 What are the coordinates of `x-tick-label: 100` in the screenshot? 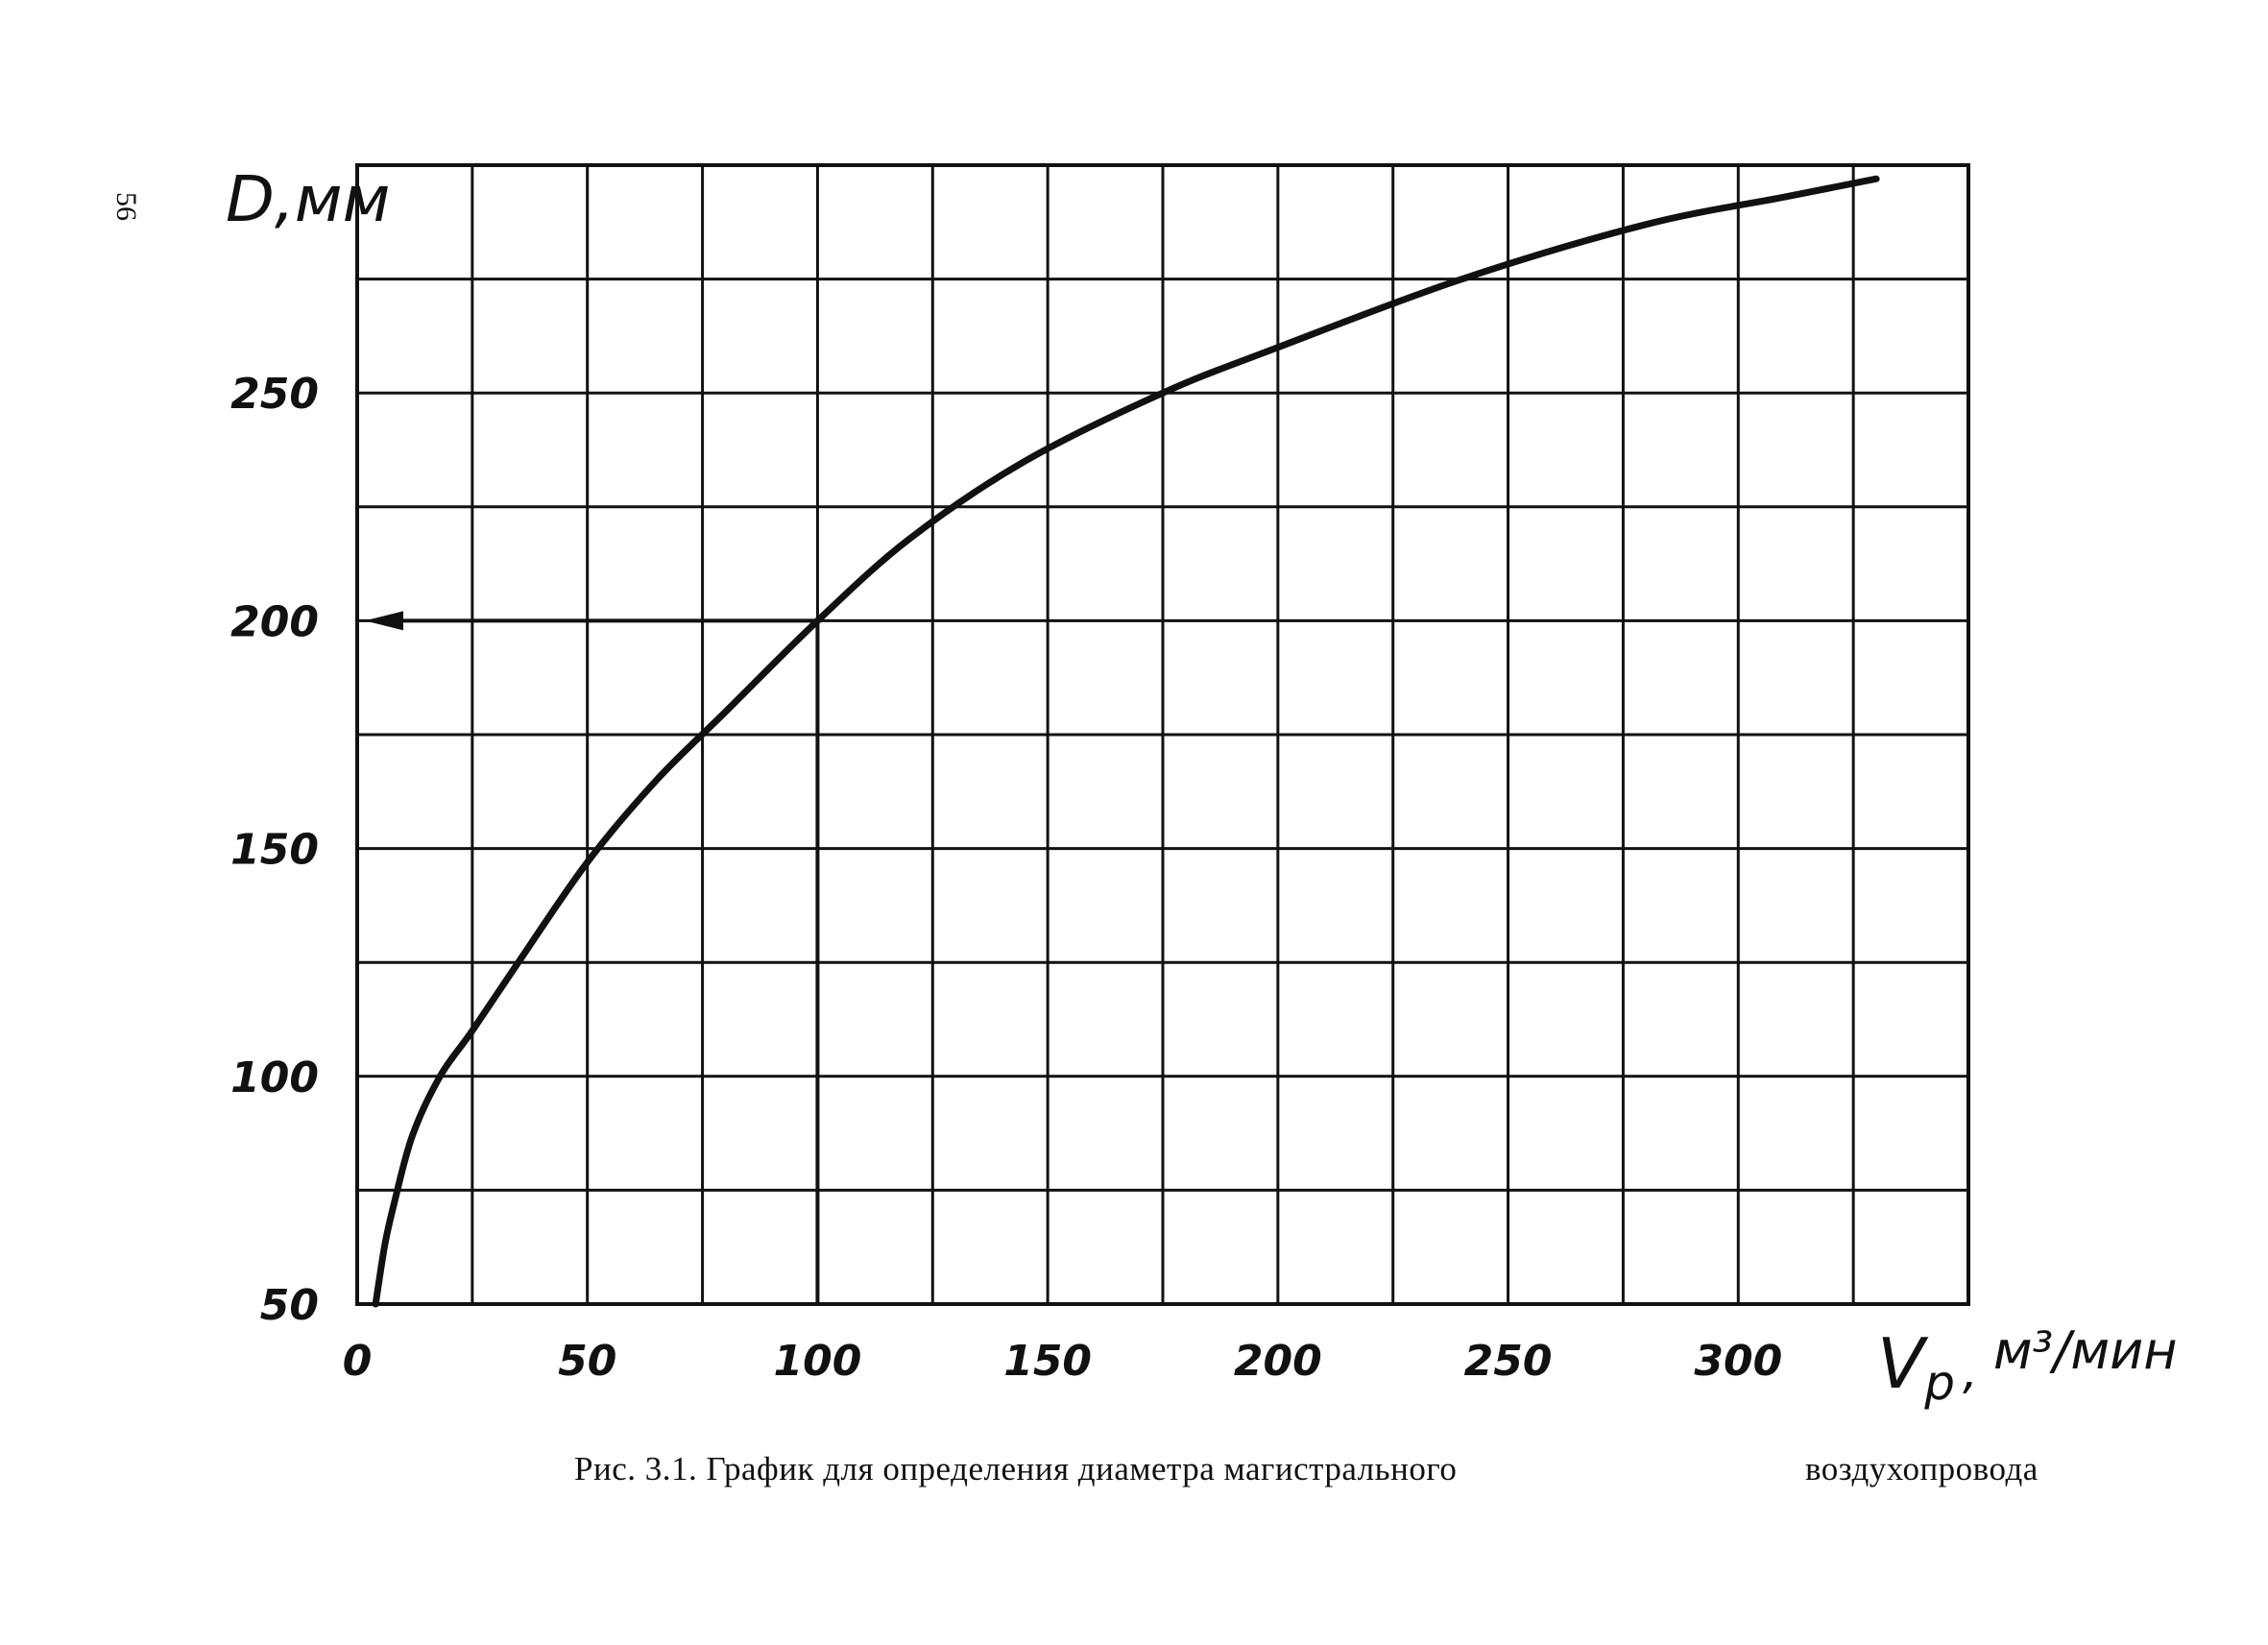 It's located at (817, 1362).